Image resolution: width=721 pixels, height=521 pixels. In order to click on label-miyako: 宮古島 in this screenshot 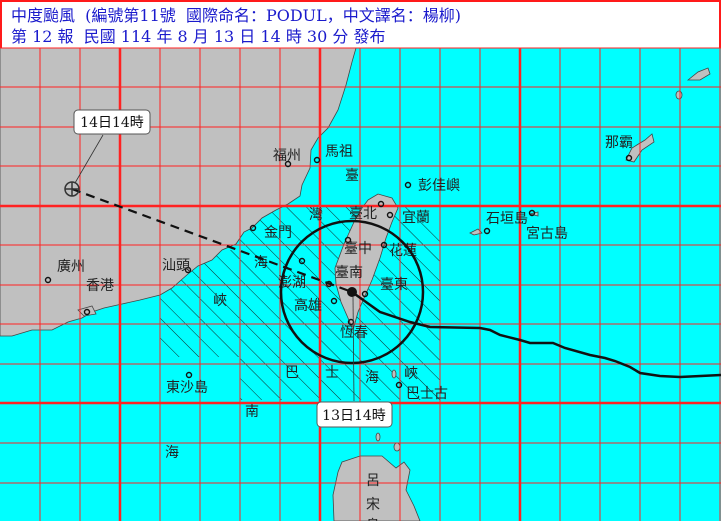, I will do `click(547, 234)`.